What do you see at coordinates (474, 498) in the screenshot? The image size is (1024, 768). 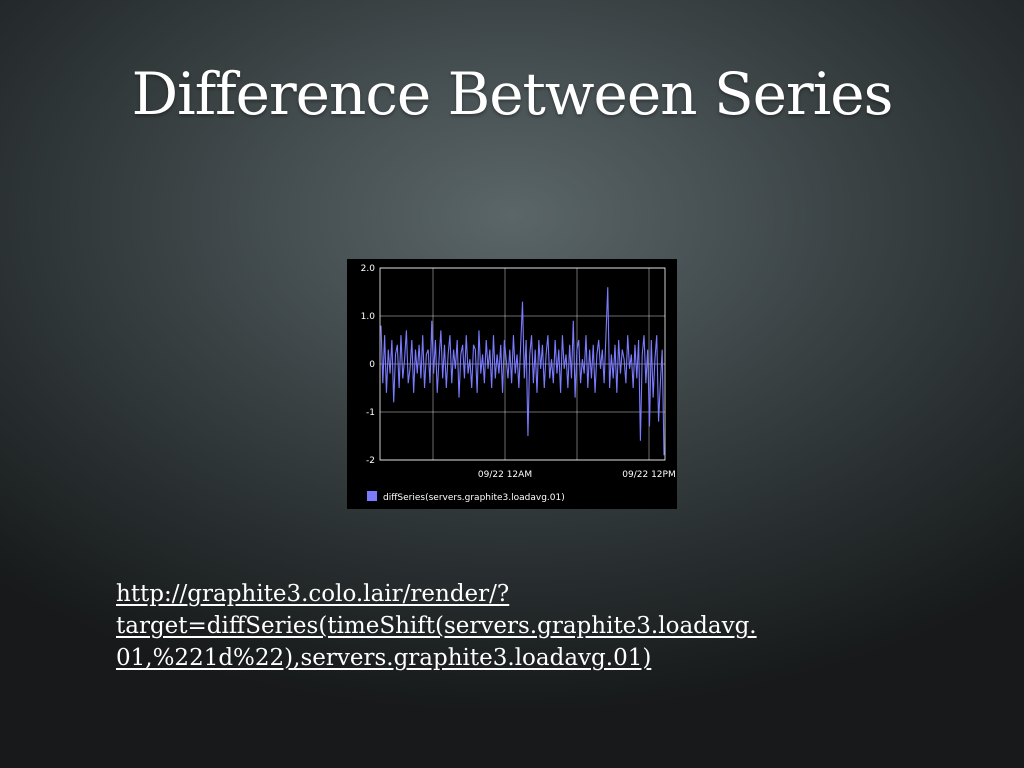 I see `legend-label: diffSeries(servers.graphite3.loadavg.01)` at bounding box center [474, 498].